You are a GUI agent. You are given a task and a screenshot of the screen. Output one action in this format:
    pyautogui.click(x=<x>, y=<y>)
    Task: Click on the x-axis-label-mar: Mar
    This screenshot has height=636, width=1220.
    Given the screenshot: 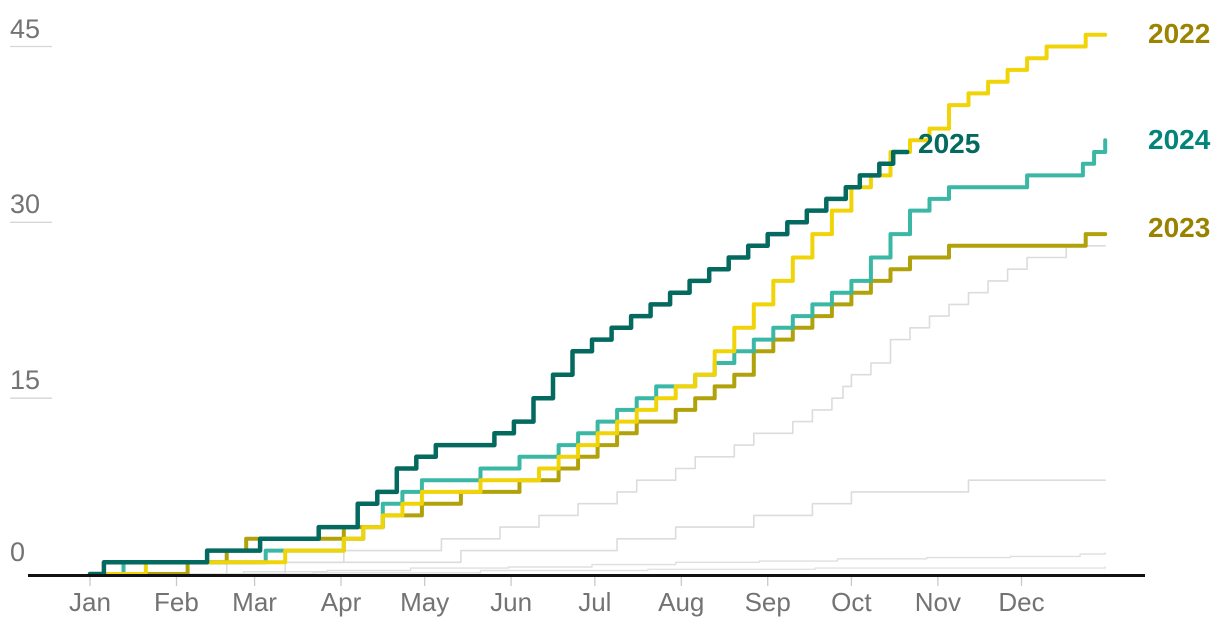 What is the action you would take?
    pyautogui.click(x=254, y=602)
    